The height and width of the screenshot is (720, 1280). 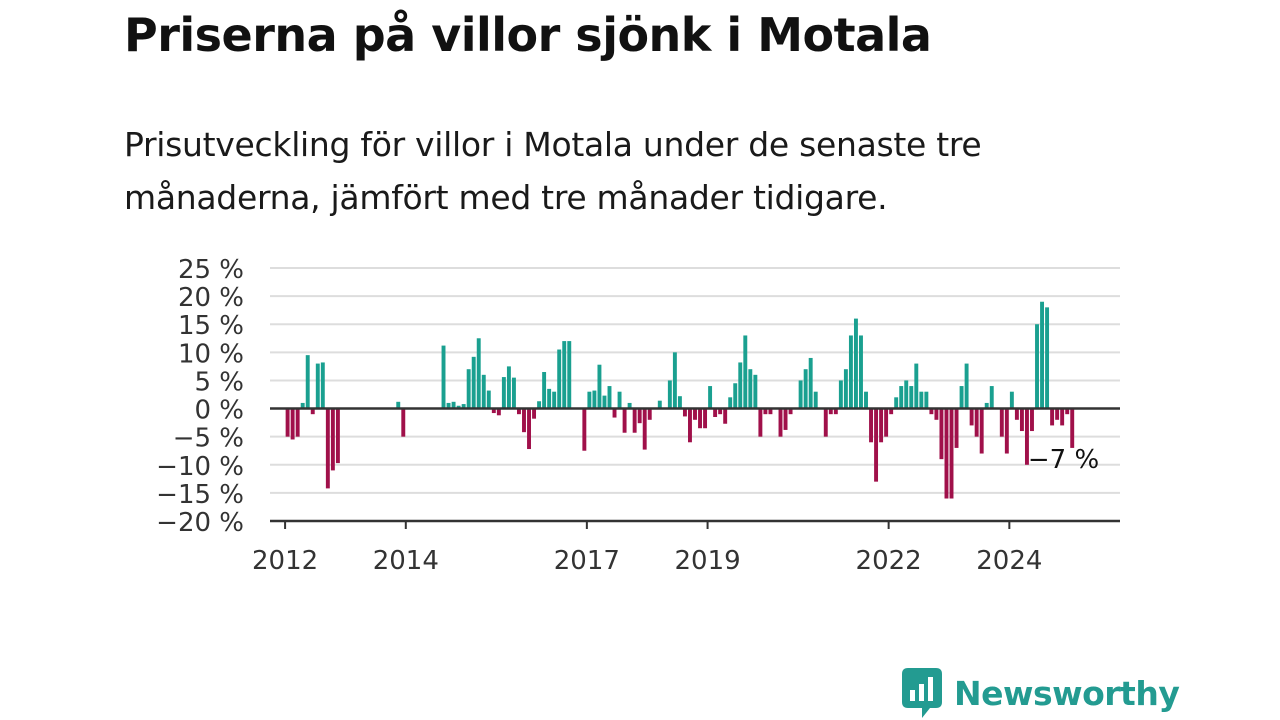 What do you see at coordinates (211, 298) in the screenshot?
I see `y-tick-label: 20 %` at bounding box center [211, 298].